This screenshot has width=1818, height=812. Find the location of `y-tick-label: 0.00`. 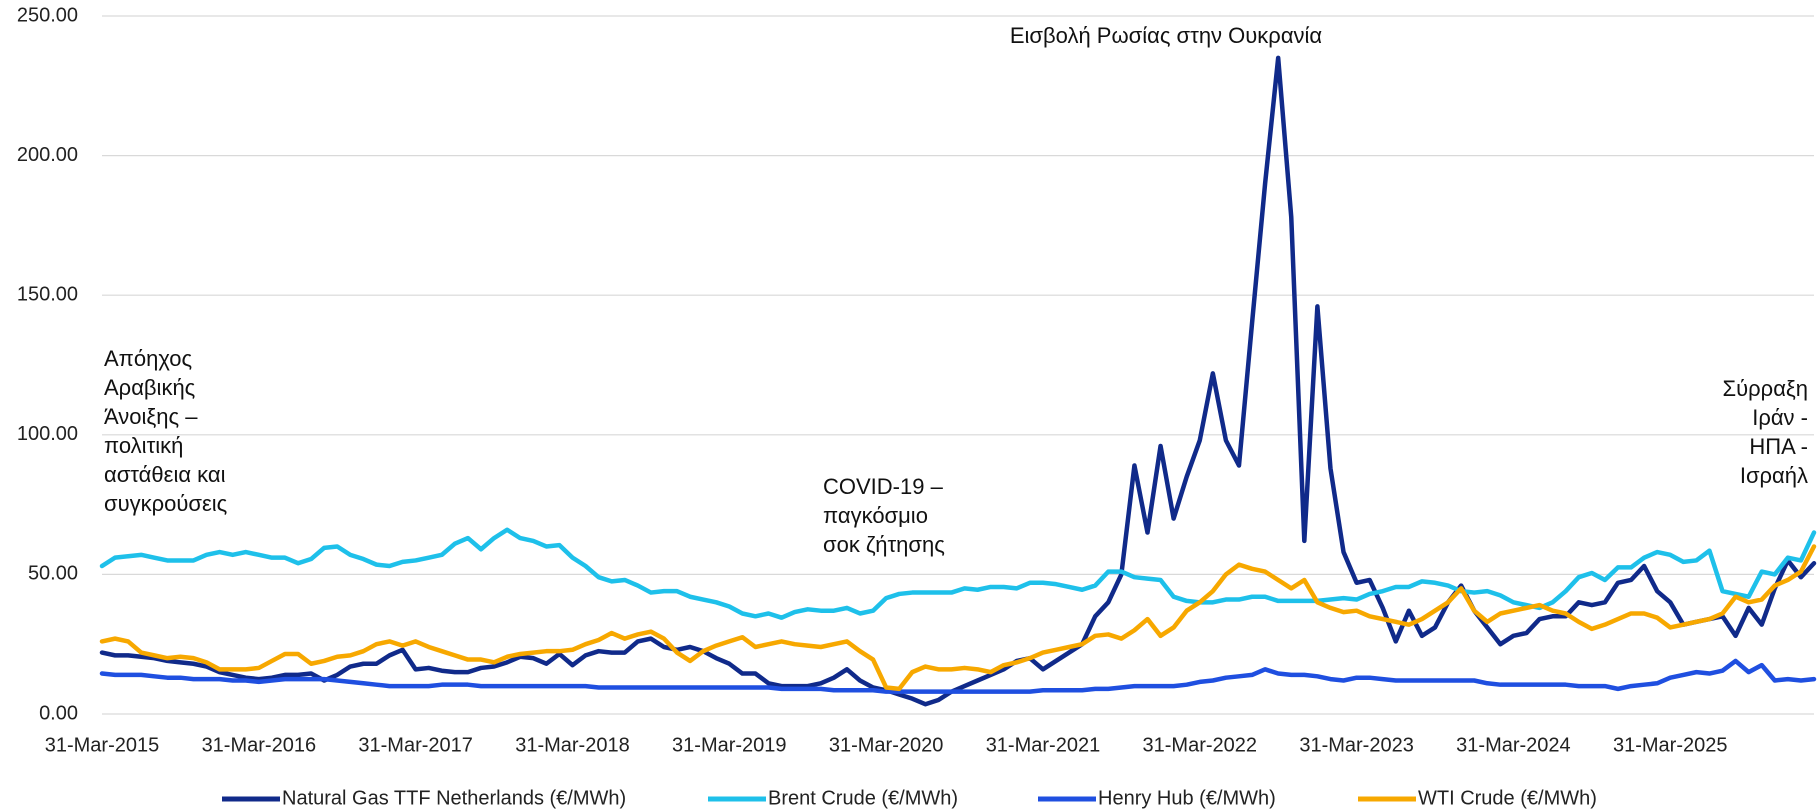

y-tick-label: 0.00 is located at coordinates (58, 713).